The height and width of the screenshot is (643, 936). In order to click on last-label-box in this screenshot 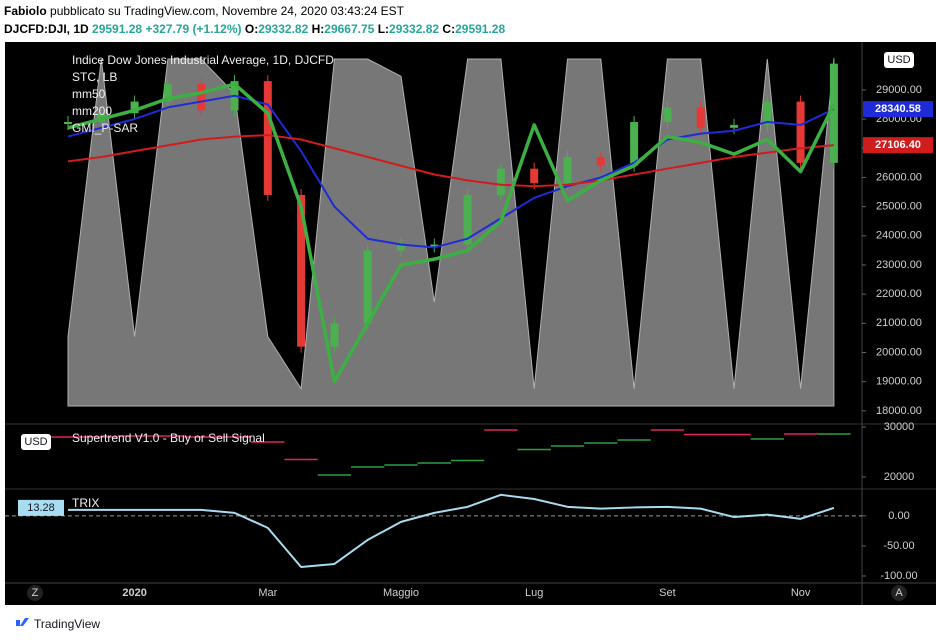, I will do `click(41, 507)`.